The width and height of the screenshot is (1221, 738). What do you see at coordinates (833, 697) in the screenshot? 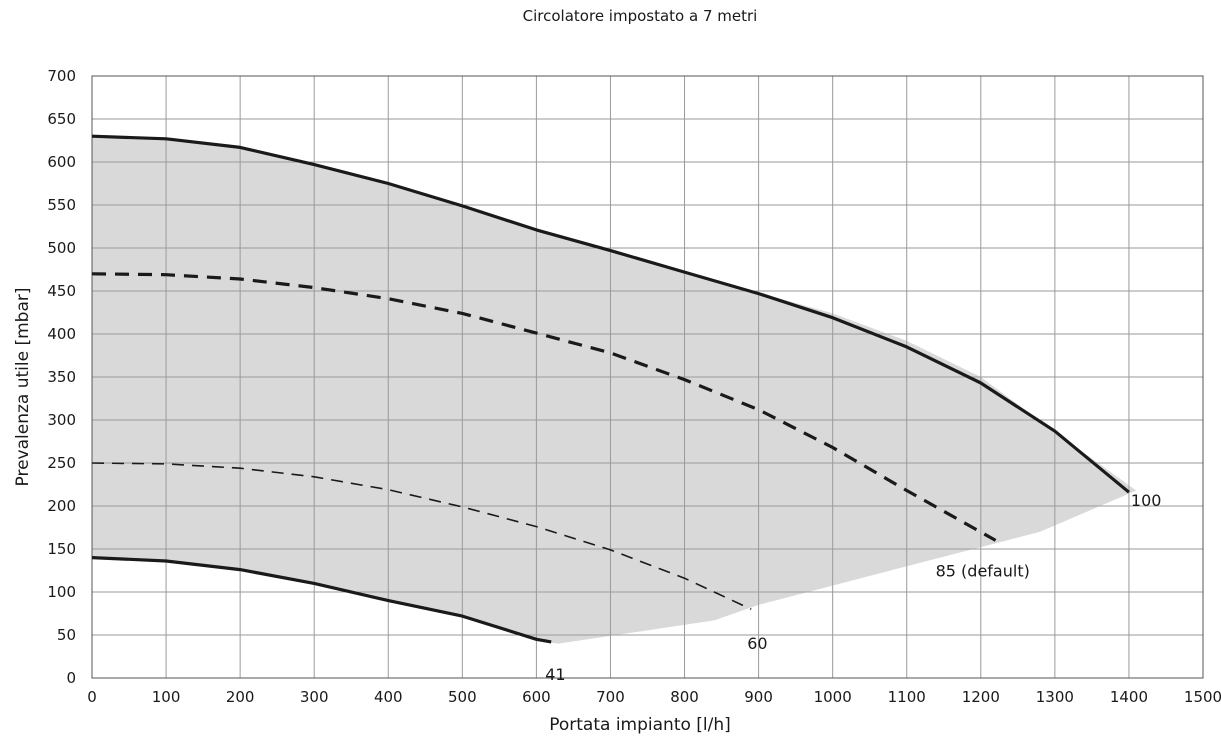
I see `x-tick-label: 1000` at bounding box center [833, 697].